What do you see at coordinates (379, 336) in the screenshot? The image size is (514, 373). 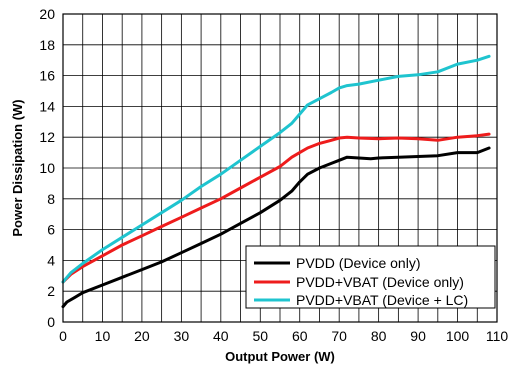 I see `x-tick-label: 80` at bounding box center [379, 336].